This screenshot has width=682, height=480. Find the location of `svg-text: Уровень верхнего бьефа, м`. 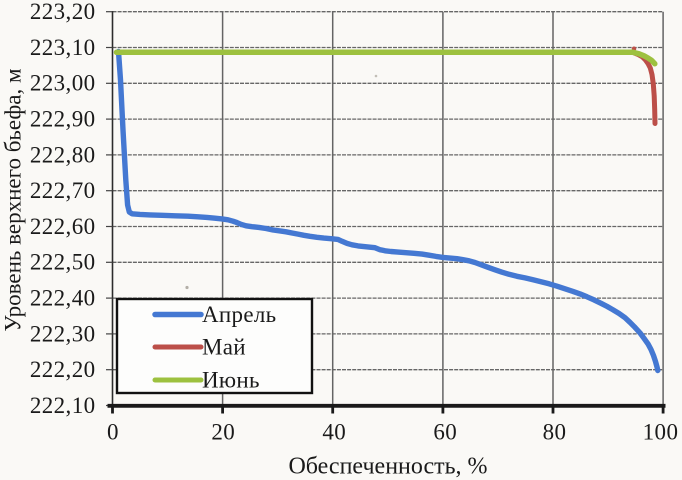

svg-text: Уровень верхнего бьефа, м is located at coordinates (13, 200).